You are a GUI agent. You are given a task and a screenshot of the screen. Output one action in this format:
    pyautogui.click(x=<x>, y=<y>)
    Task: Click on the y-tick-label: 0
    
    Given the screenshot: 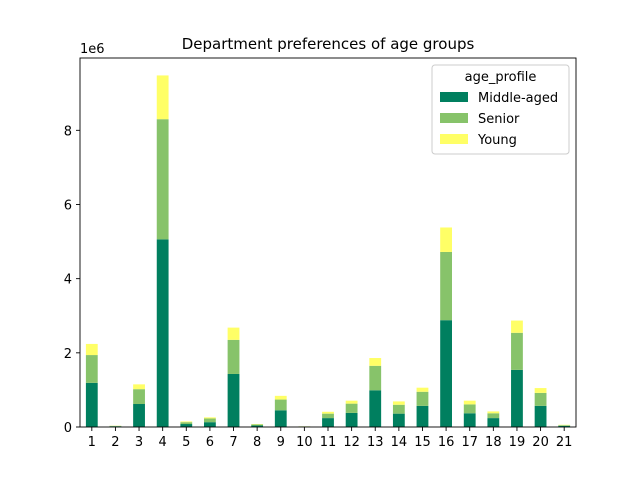 What is the action you would take?
    pyautogui.click(x=68, y=428)
    